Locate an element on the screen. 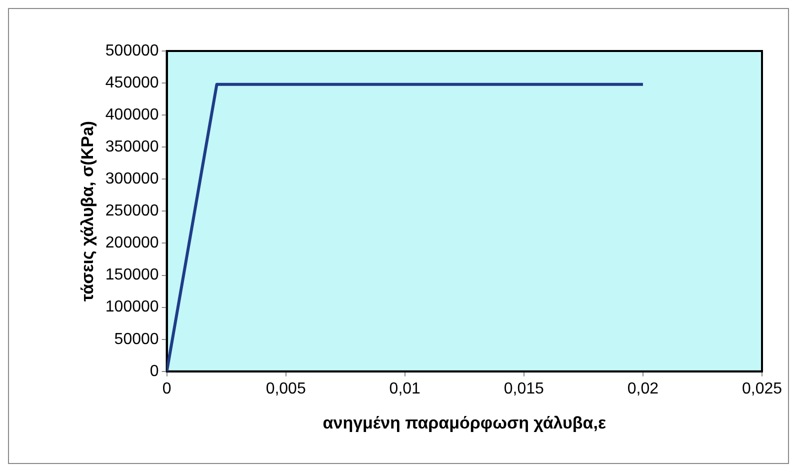  y-tick-label: 0 is located at coordinates (154, 371).